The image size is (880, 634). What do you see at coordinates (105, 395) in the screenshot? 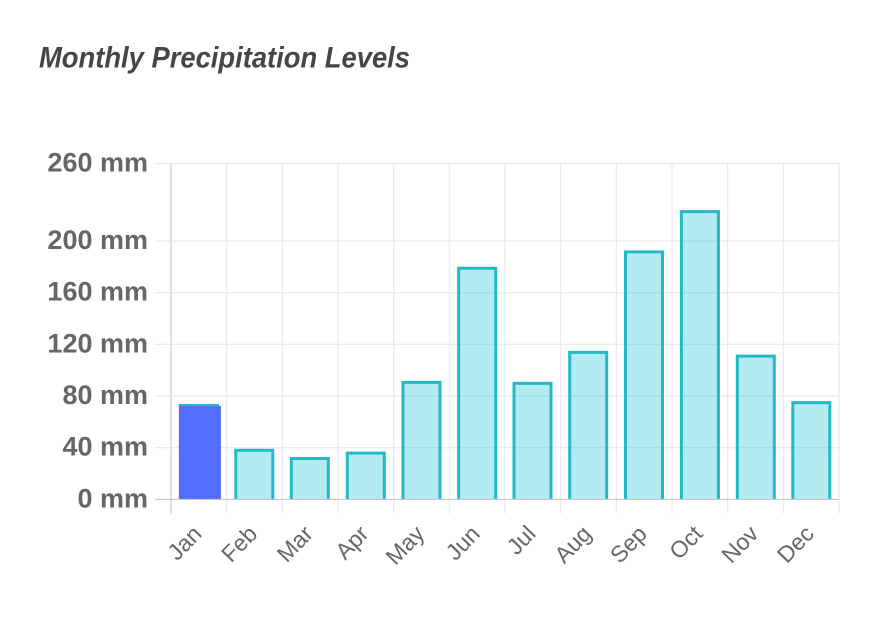
I see `svg-text: 80 mm` at bounding box center [105, 395].